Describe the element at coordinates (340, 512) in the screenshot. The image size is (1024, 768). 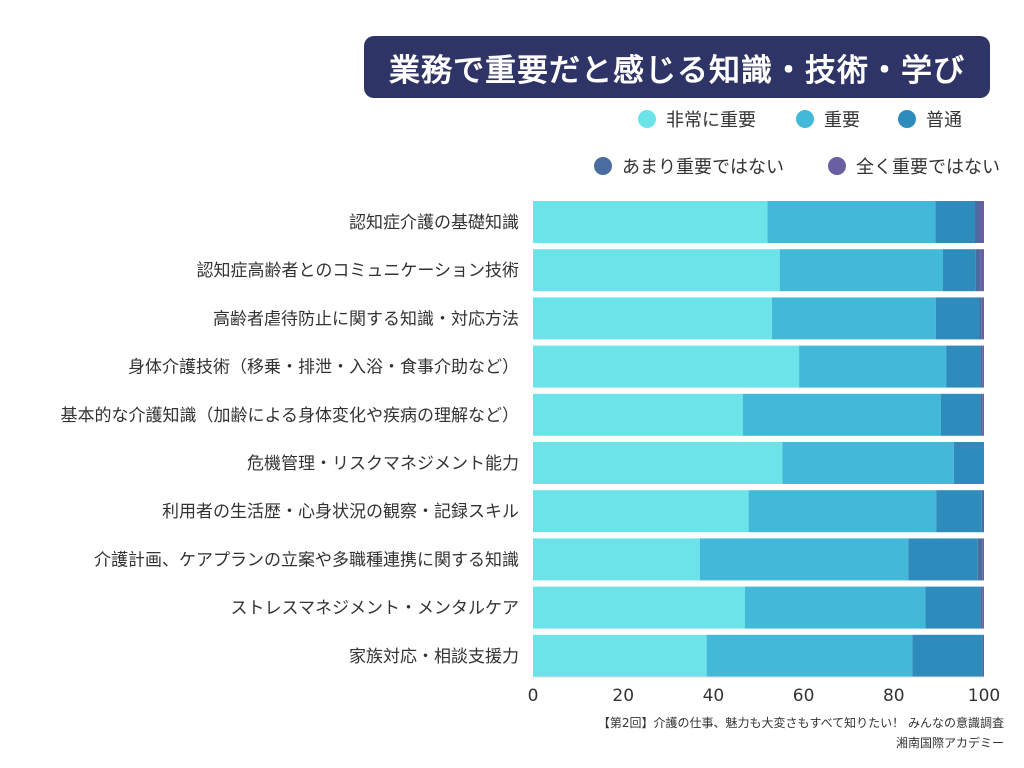
I see `category-label: 利用者の生活歴・心身状況の観察・記録スキル` at that location.